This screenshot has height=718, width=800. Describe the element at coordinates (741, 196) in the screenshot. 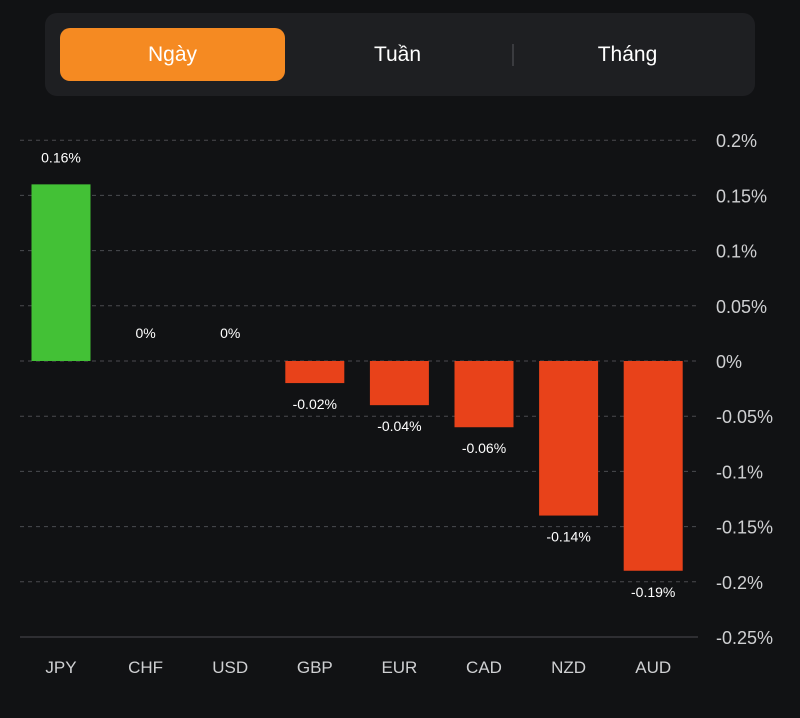

I see `y-tick-label: 0.15%` at that location.